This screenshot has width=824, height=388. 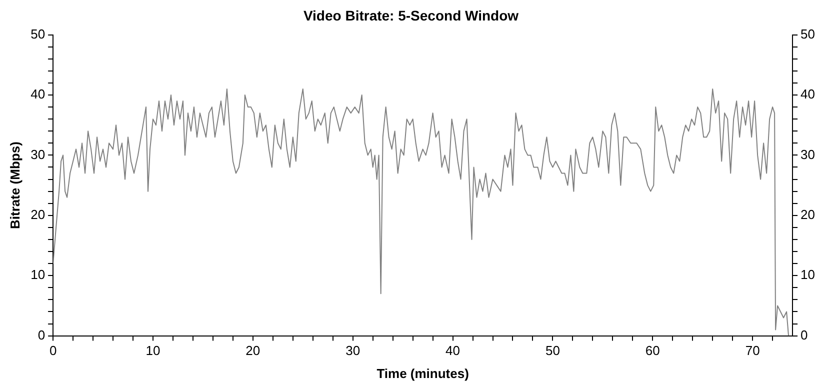 I want to click on y-tick-label: 30, so click(x=38, y=154).